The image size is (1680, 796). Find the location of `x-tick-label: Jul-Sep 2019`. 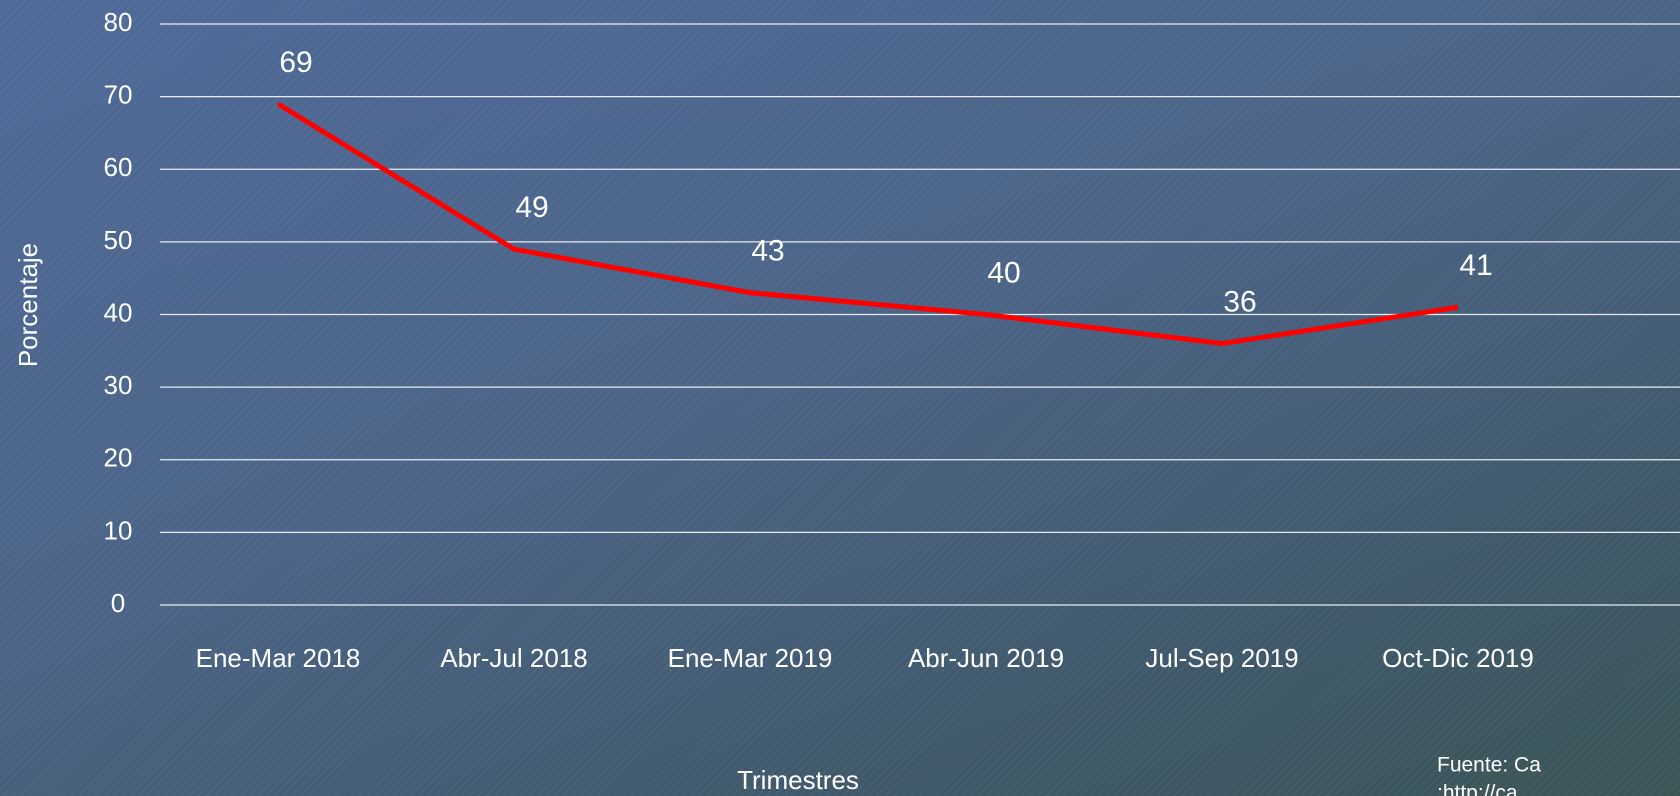

x-tick-label: Jul-Sep 2019 is located at coordinates (1221, 658).